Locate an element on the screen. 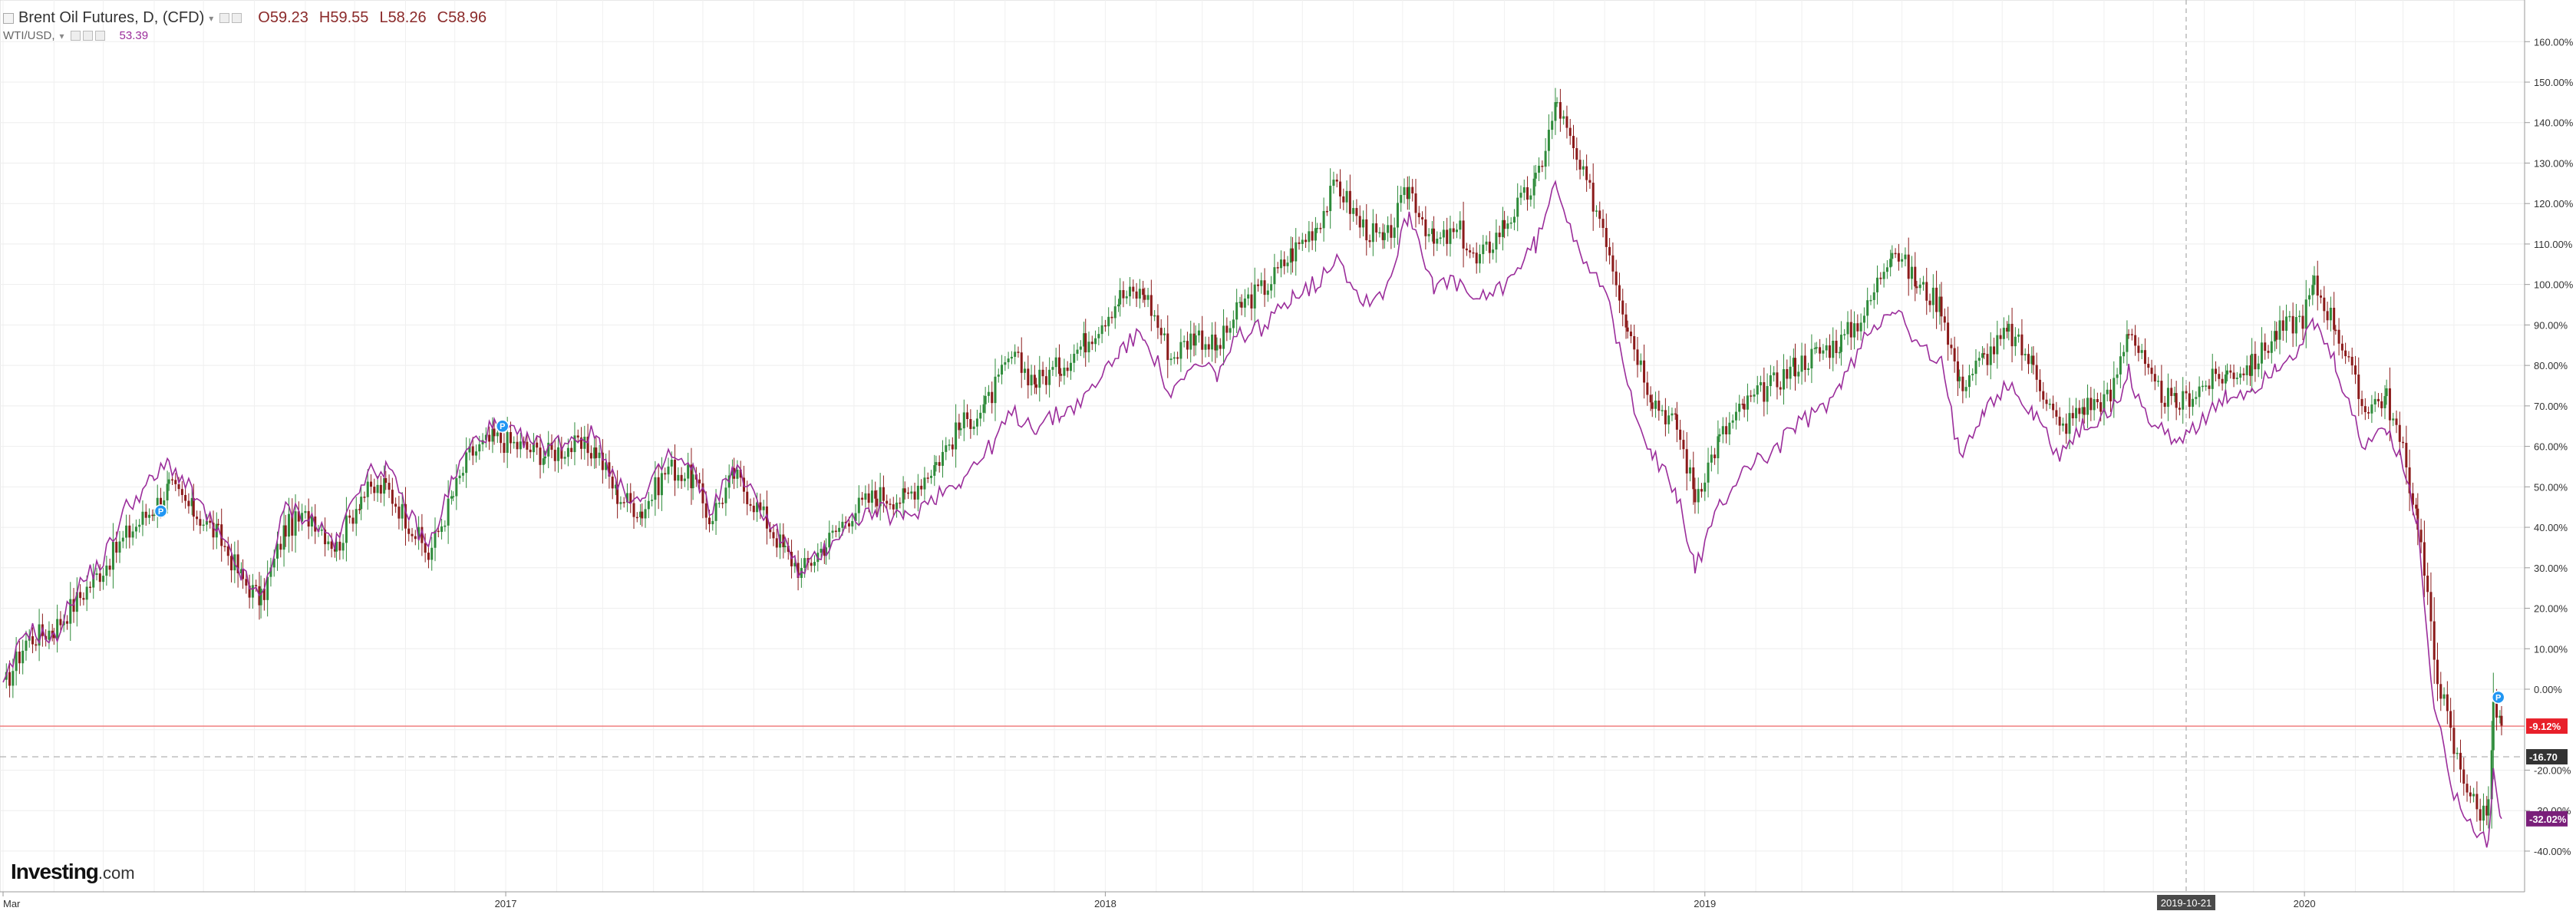 This screenshot has width=2576, height=911. y-tick-label: 150.00% is located at coordinates (2554, 82).